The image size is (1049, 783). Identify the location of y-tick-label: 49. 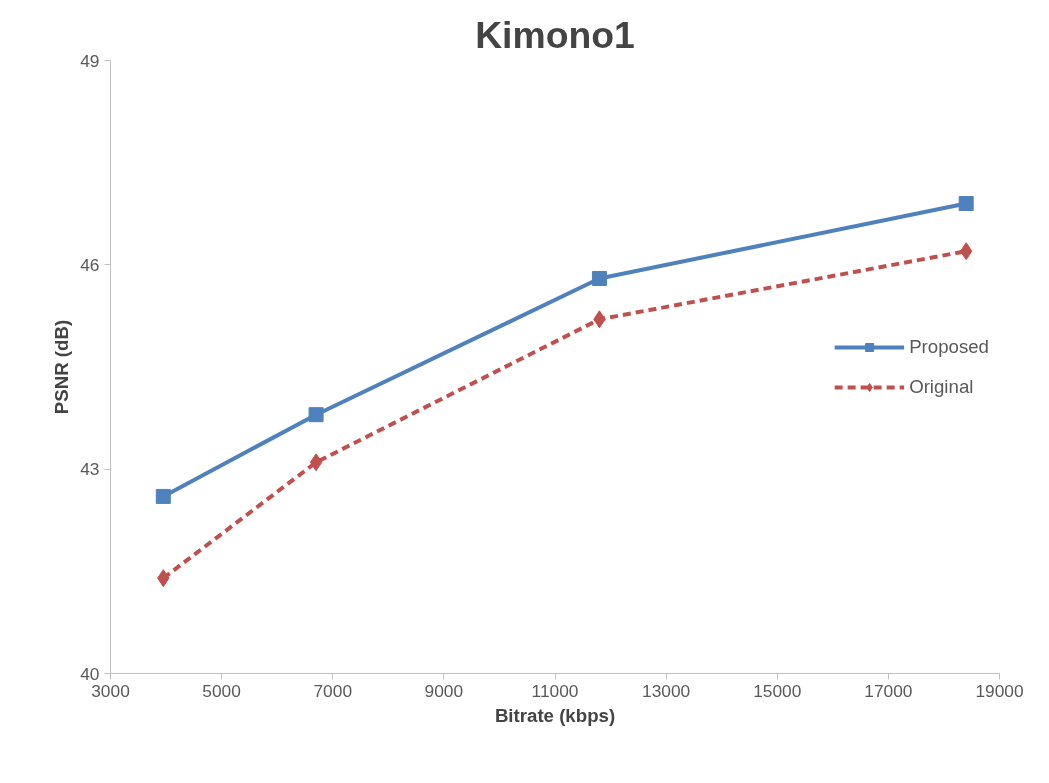
(90, 60).